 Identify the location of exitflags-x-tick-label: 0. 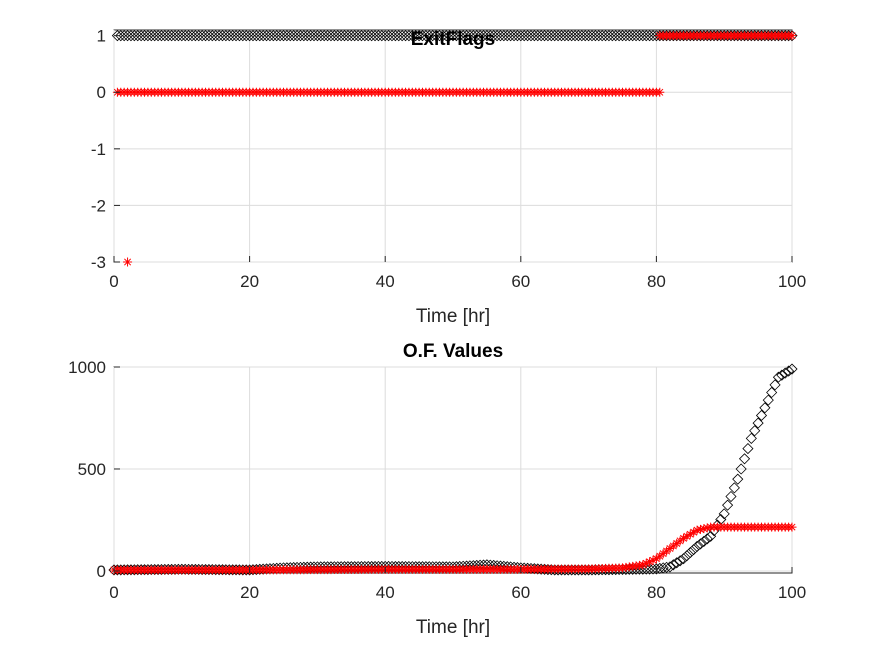
(113, 281).